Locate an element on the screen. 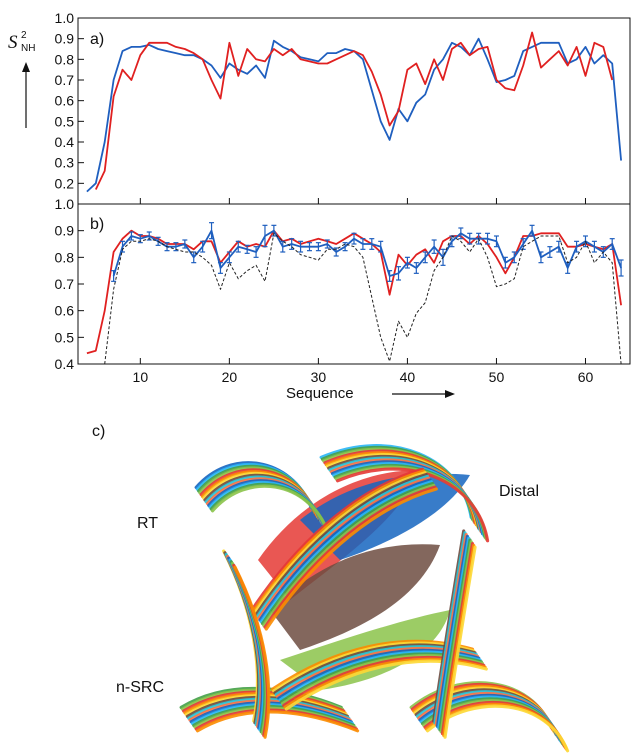  x-axis-label-text: Sequence is located at coordinates (320, 393).